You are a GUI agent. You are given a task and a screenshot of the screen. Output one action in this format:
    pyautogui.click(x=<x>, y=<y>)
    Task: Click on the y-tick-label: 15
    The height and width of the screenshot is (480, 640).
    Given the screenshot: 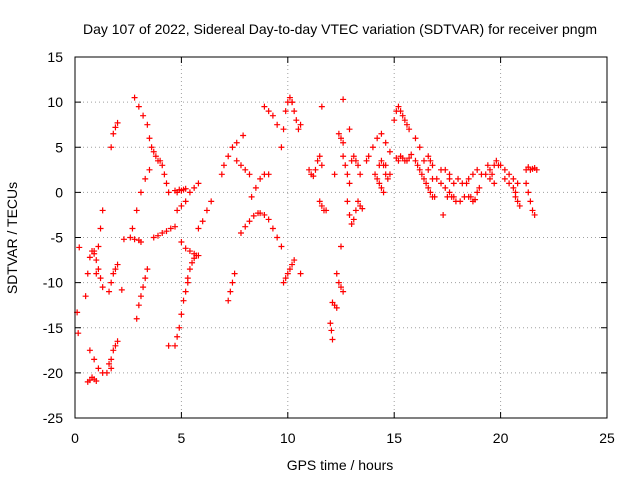 What is the action you would take?
    pyautogui.click(x=55, y=57)
    